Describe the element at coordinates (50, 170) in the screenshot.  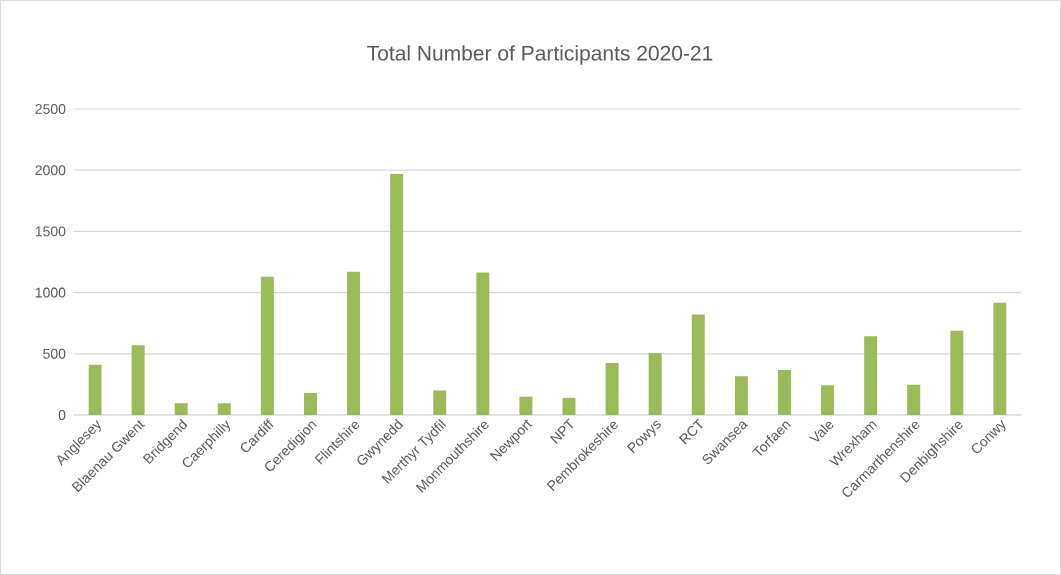
I see `y-tick-label: 2000` at that location.